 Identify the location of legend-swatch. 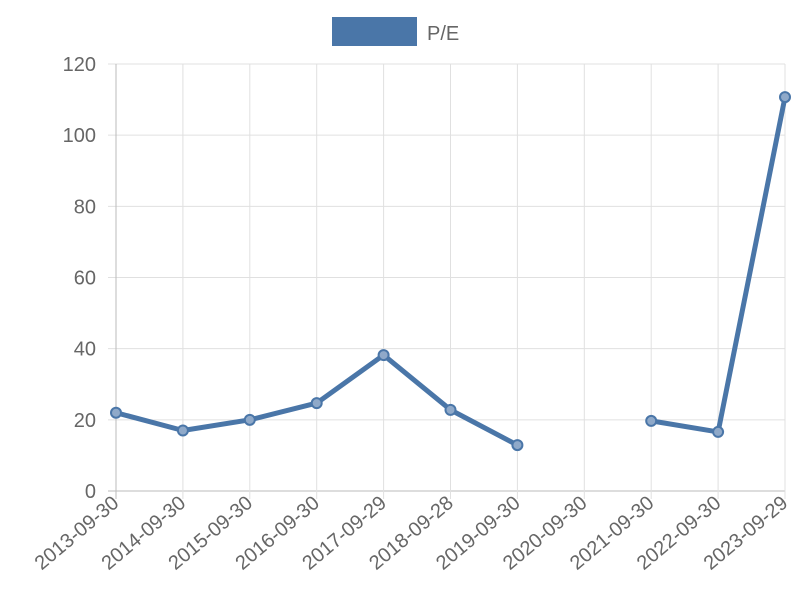
(374, 31).